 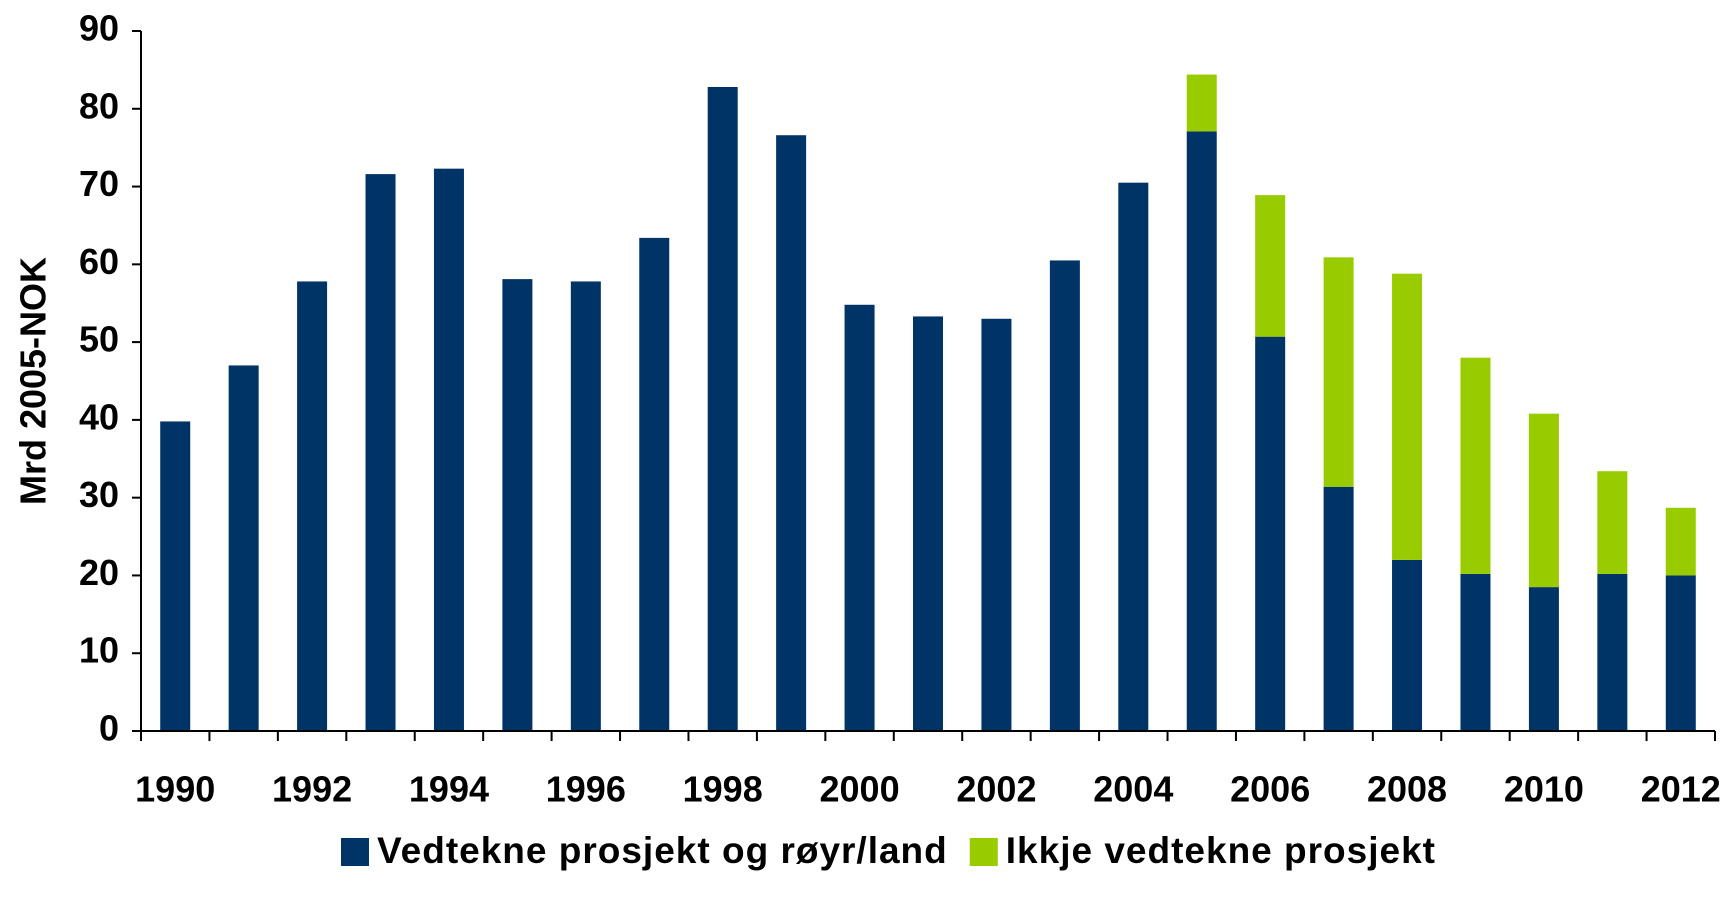 I want to click on y-tick-label: 50, so click(x=99, y=339).